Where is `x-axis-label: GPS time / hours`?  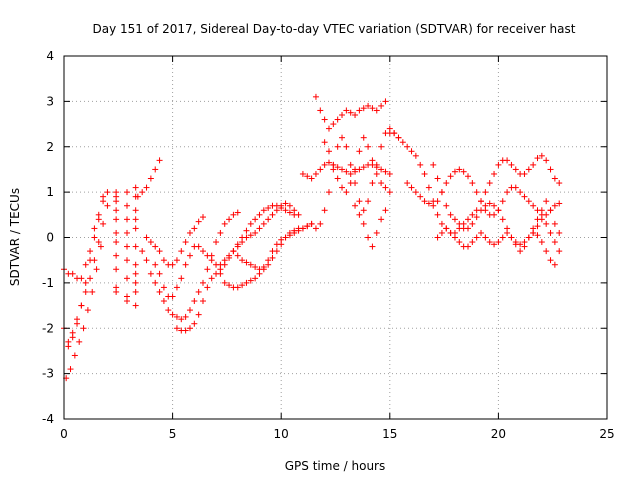 x-axis-label: GPS time / hours is located at coordinates (335, 466).